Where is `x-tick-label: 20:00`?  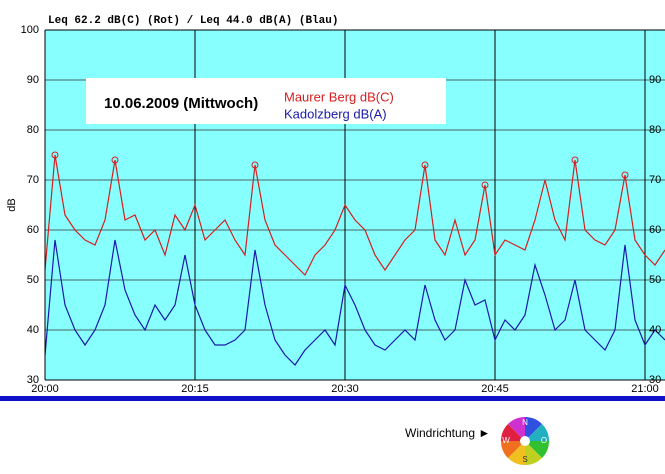 x-tick-label: 20:00 is located at coordinates (45, 389).